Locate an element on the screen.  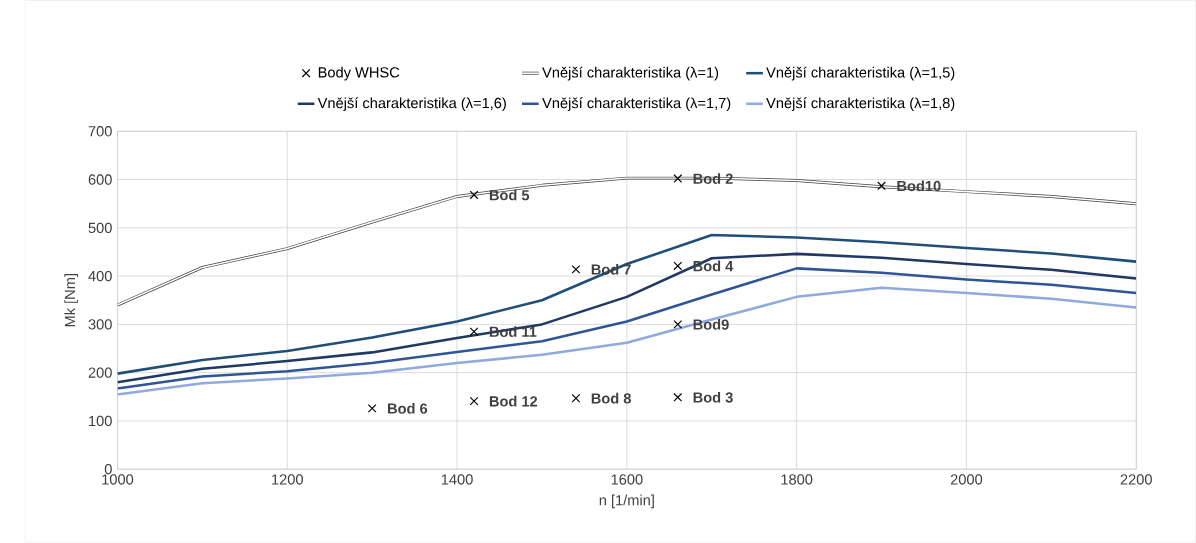
y-tick-label: 400 is located at coordinates (100, 276).